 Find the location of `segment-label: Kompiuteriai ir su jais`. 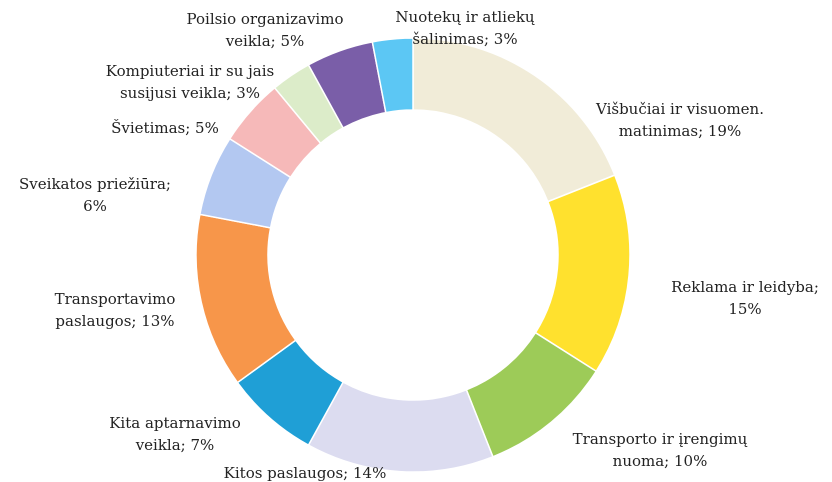

segment-label: Kompiuteriai ir su jais is located at coordinates (190, 71).